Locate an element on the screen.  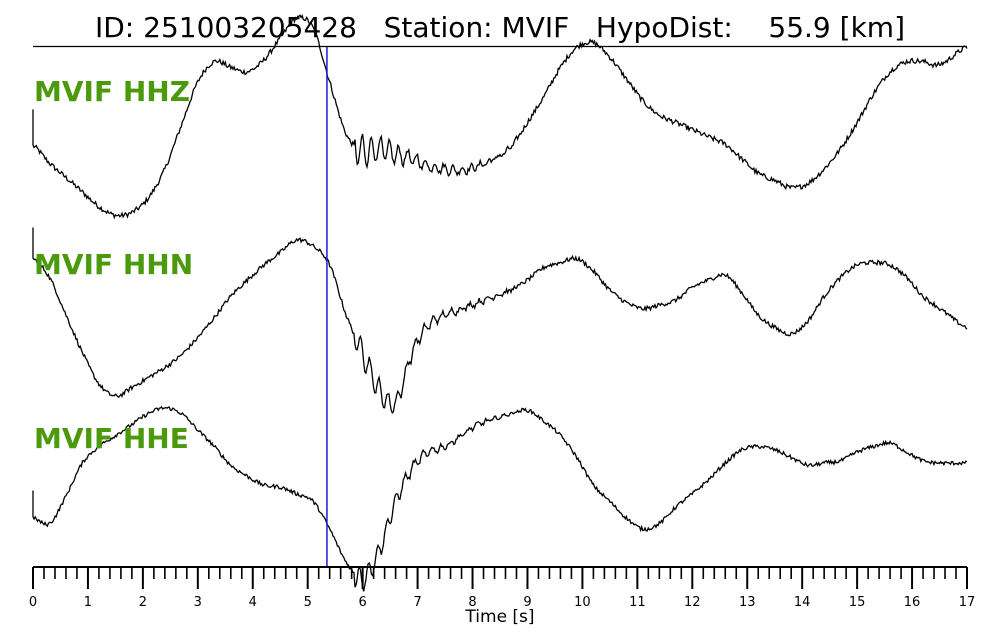
title-id-label: ID: is located at coordinates (114, 27).